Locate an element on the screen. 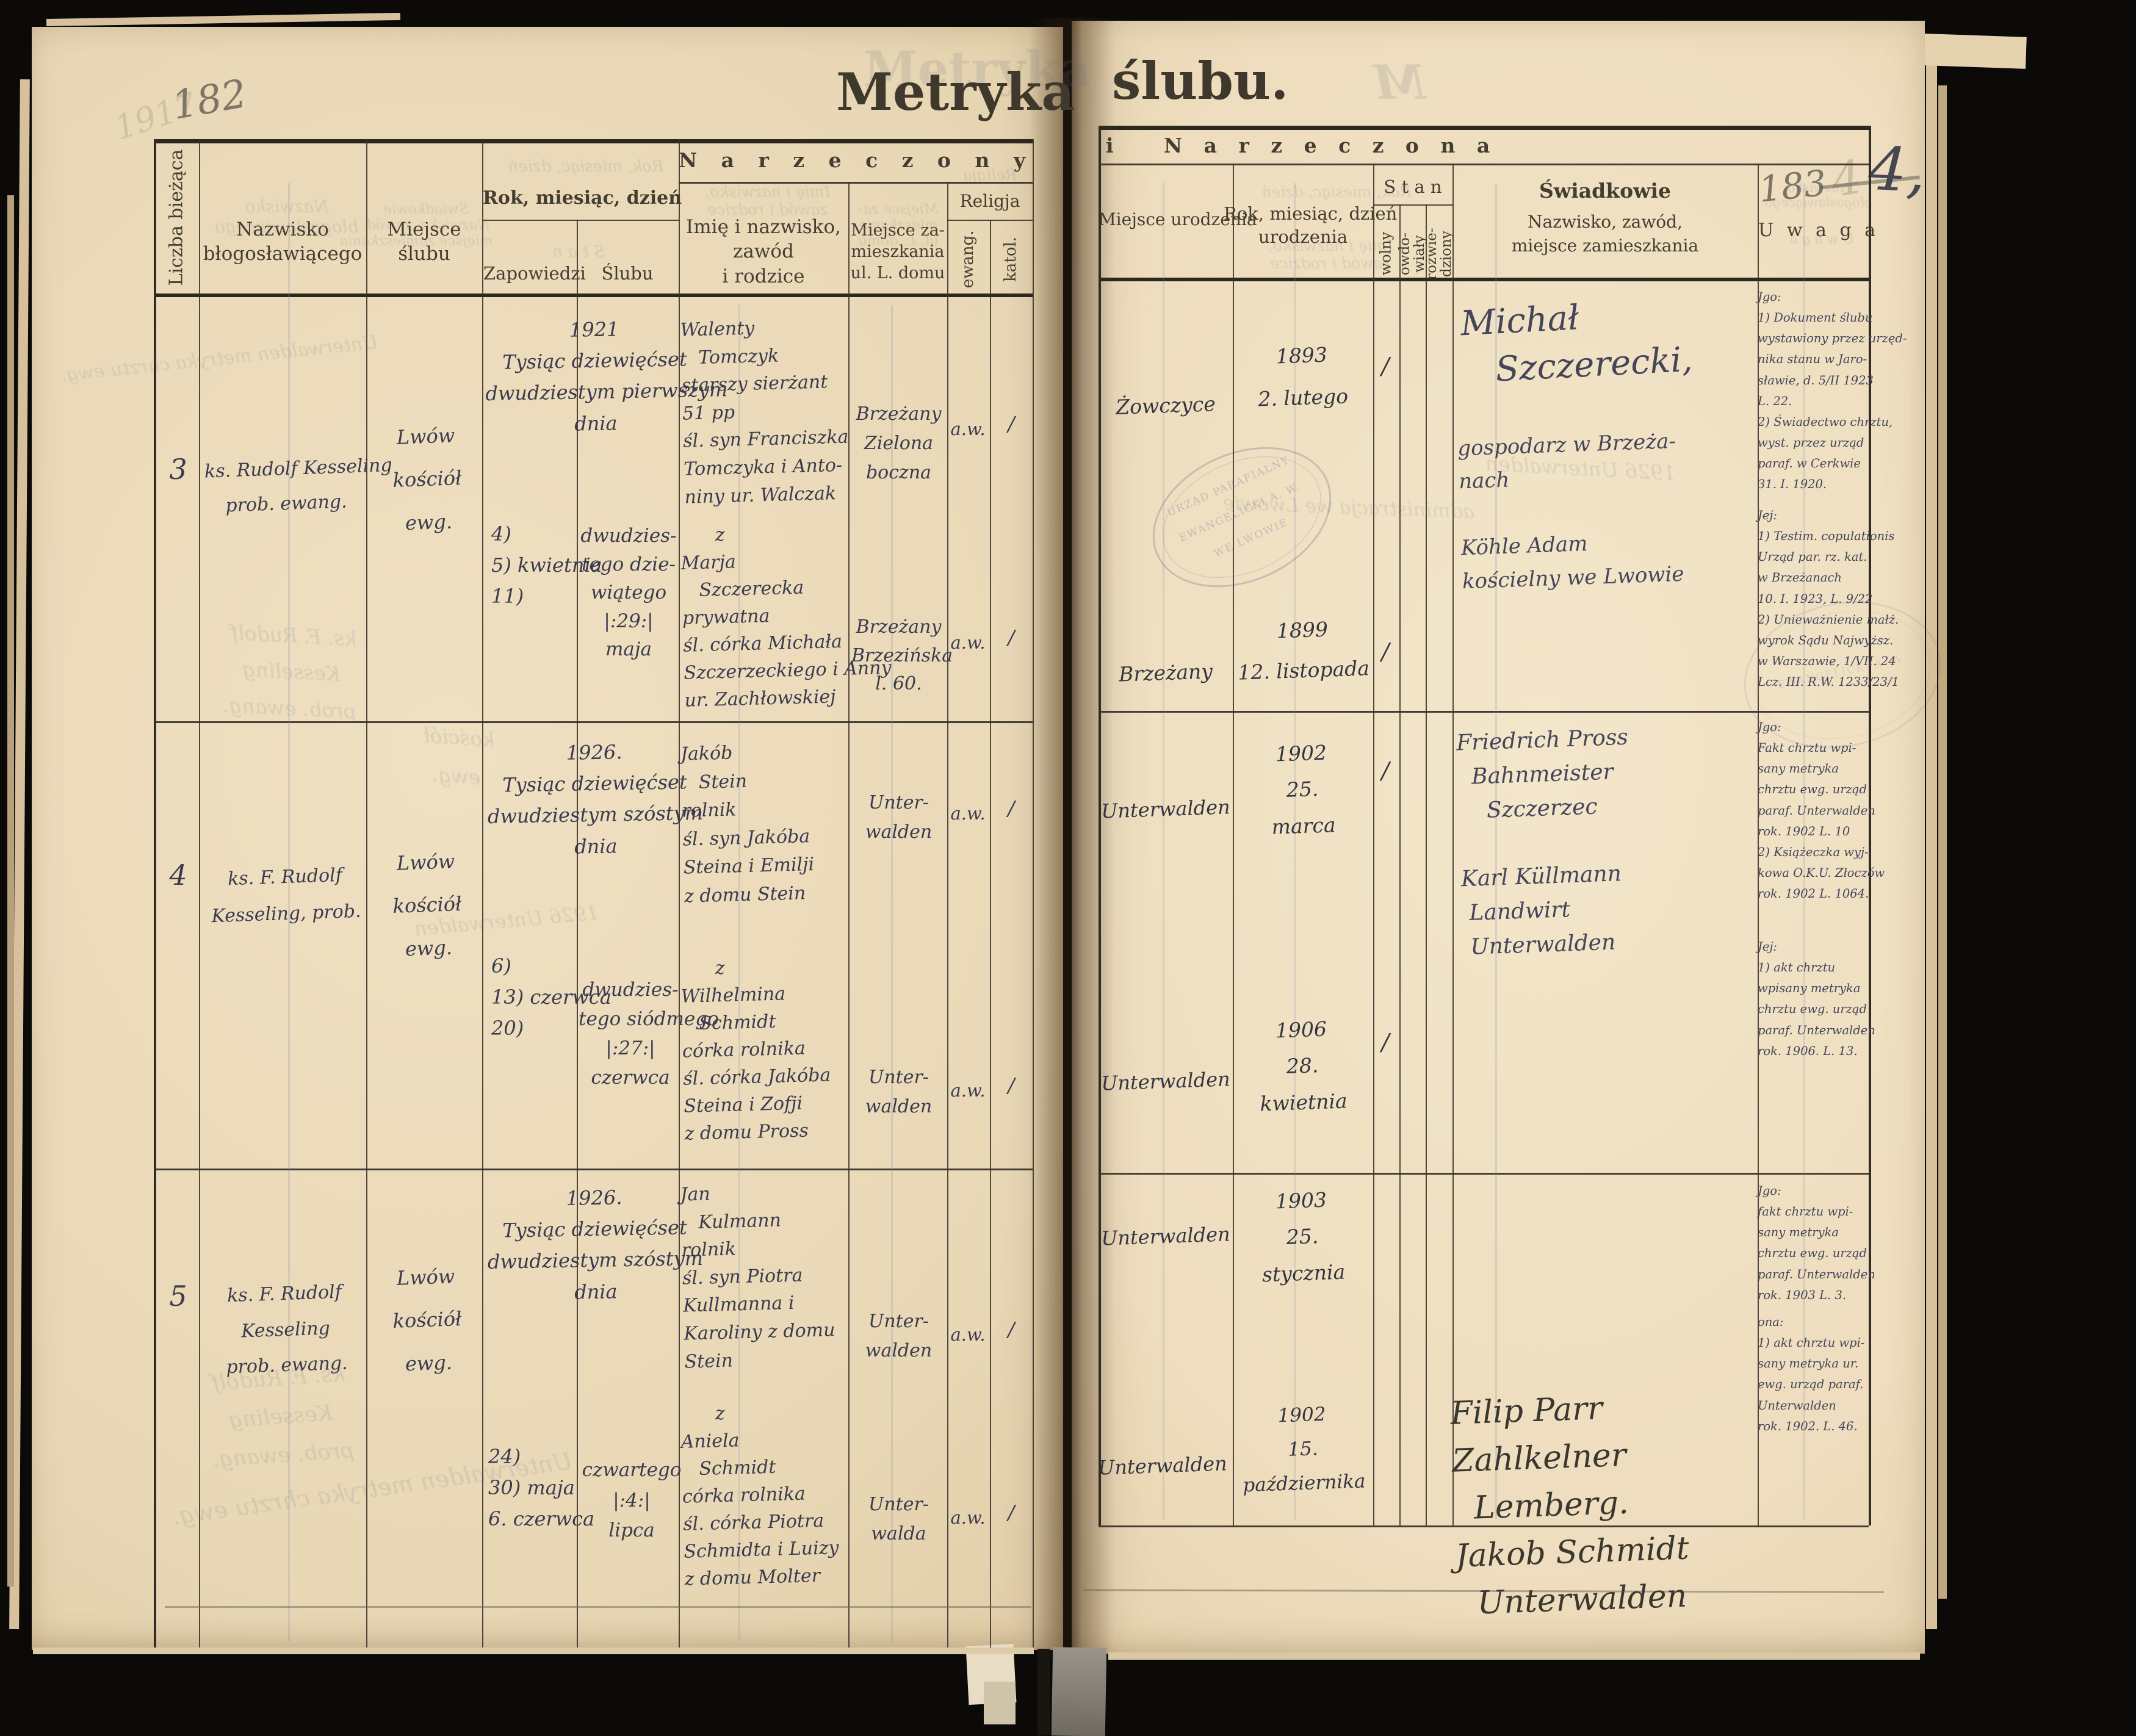 The height and width of the screenshot is (1736, 2136). title-ghost-right: M is located at coordinates (1399, 82).